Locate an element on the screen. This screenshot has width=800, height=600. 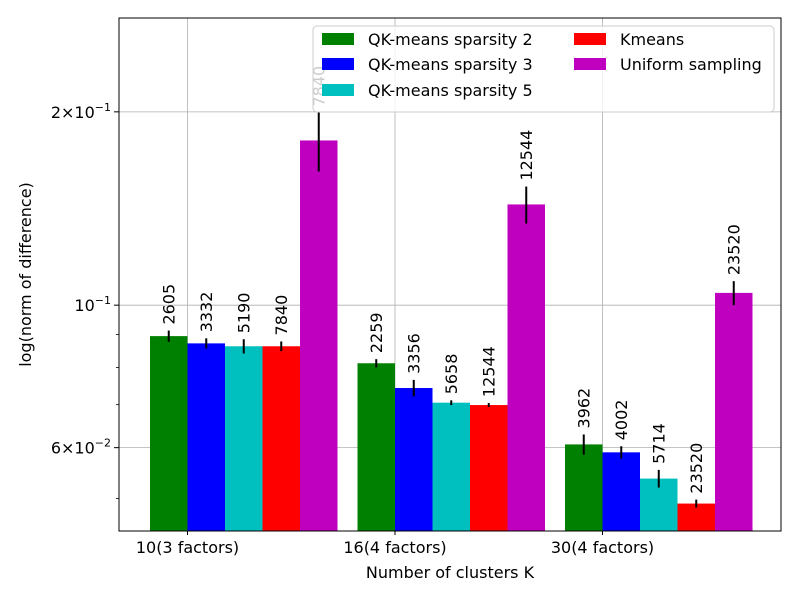
x-tick-label: 30(4 factors) is located at coordinates (602, 547).